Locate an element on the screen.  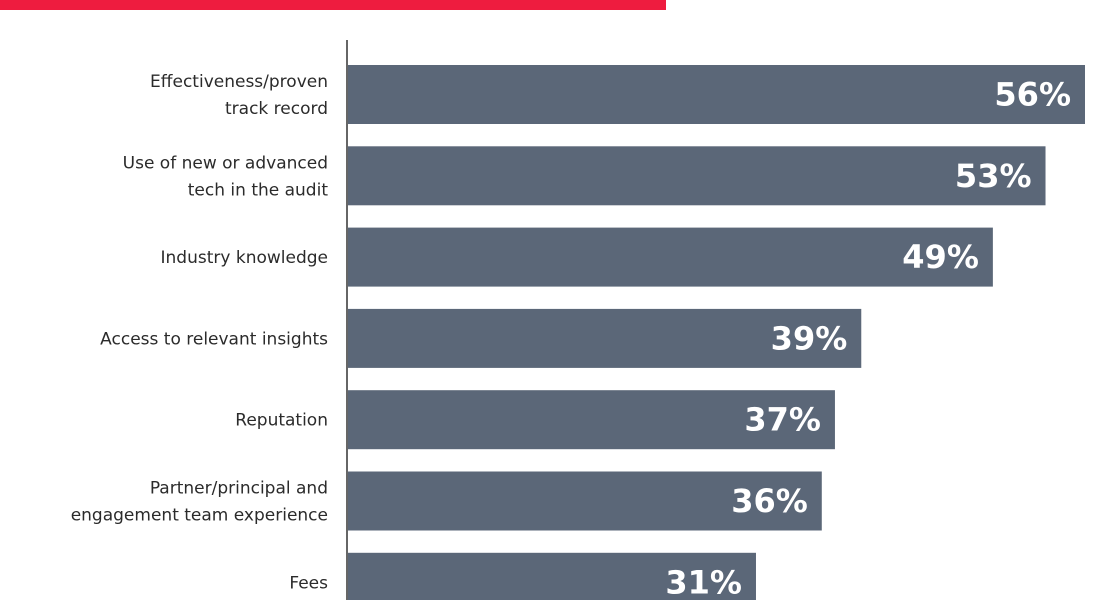
category-label-4-line-0: Reputation is located at coordinates (281, 421).